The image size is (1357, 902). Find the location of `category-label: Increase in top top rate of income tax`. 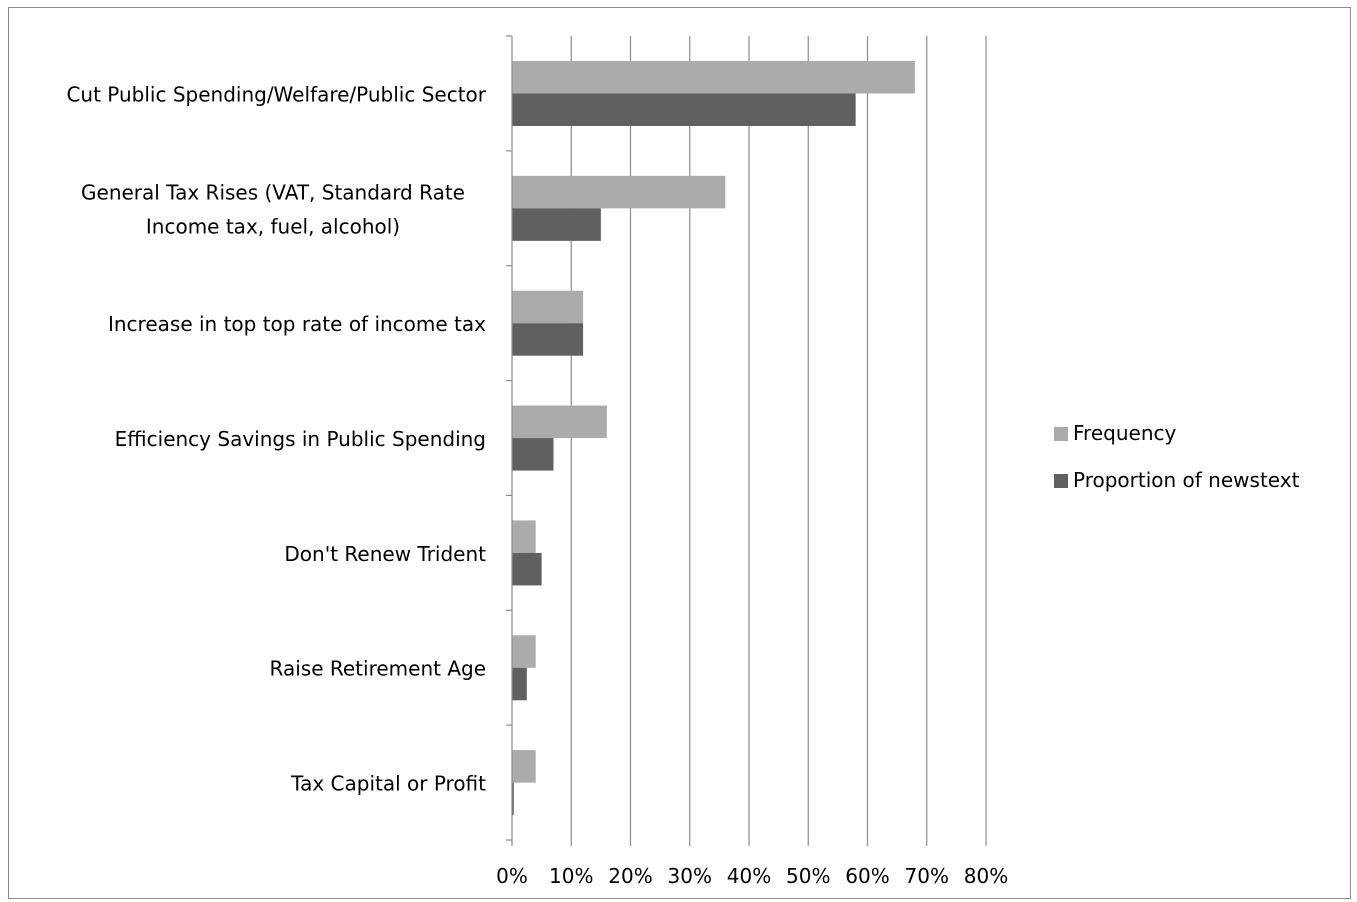

category-label: Increase in top top rate of income tax is located at coordinates (297, 324).